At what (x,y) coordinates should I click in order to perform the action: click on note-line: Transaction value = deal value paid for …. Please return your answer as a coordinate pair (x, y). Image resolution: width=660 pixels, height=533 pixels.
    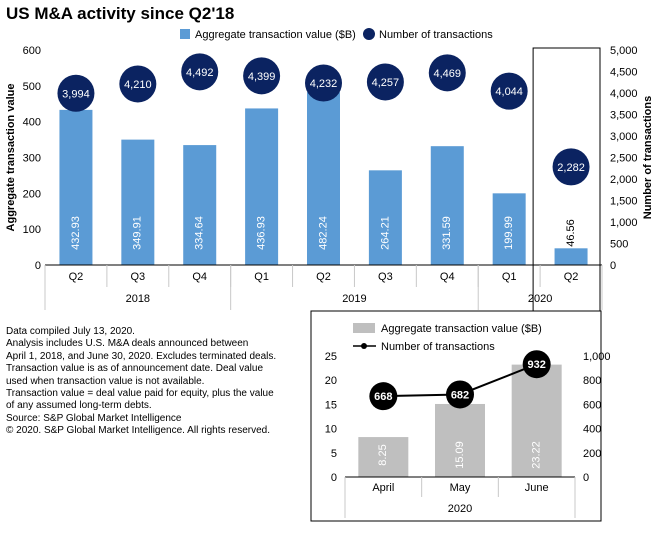
    Looking at the image, I should click on (140, 394).